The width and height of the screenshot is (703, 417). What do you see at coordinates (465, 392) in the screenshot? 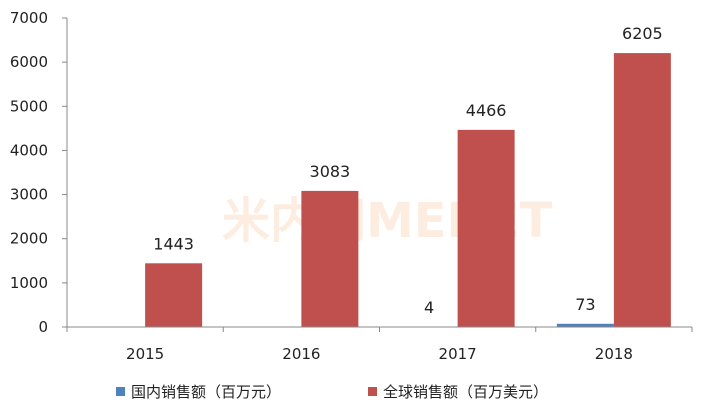
I see `legend-label: 全球销售额（百万美元）` at bounding box center [465, 392].